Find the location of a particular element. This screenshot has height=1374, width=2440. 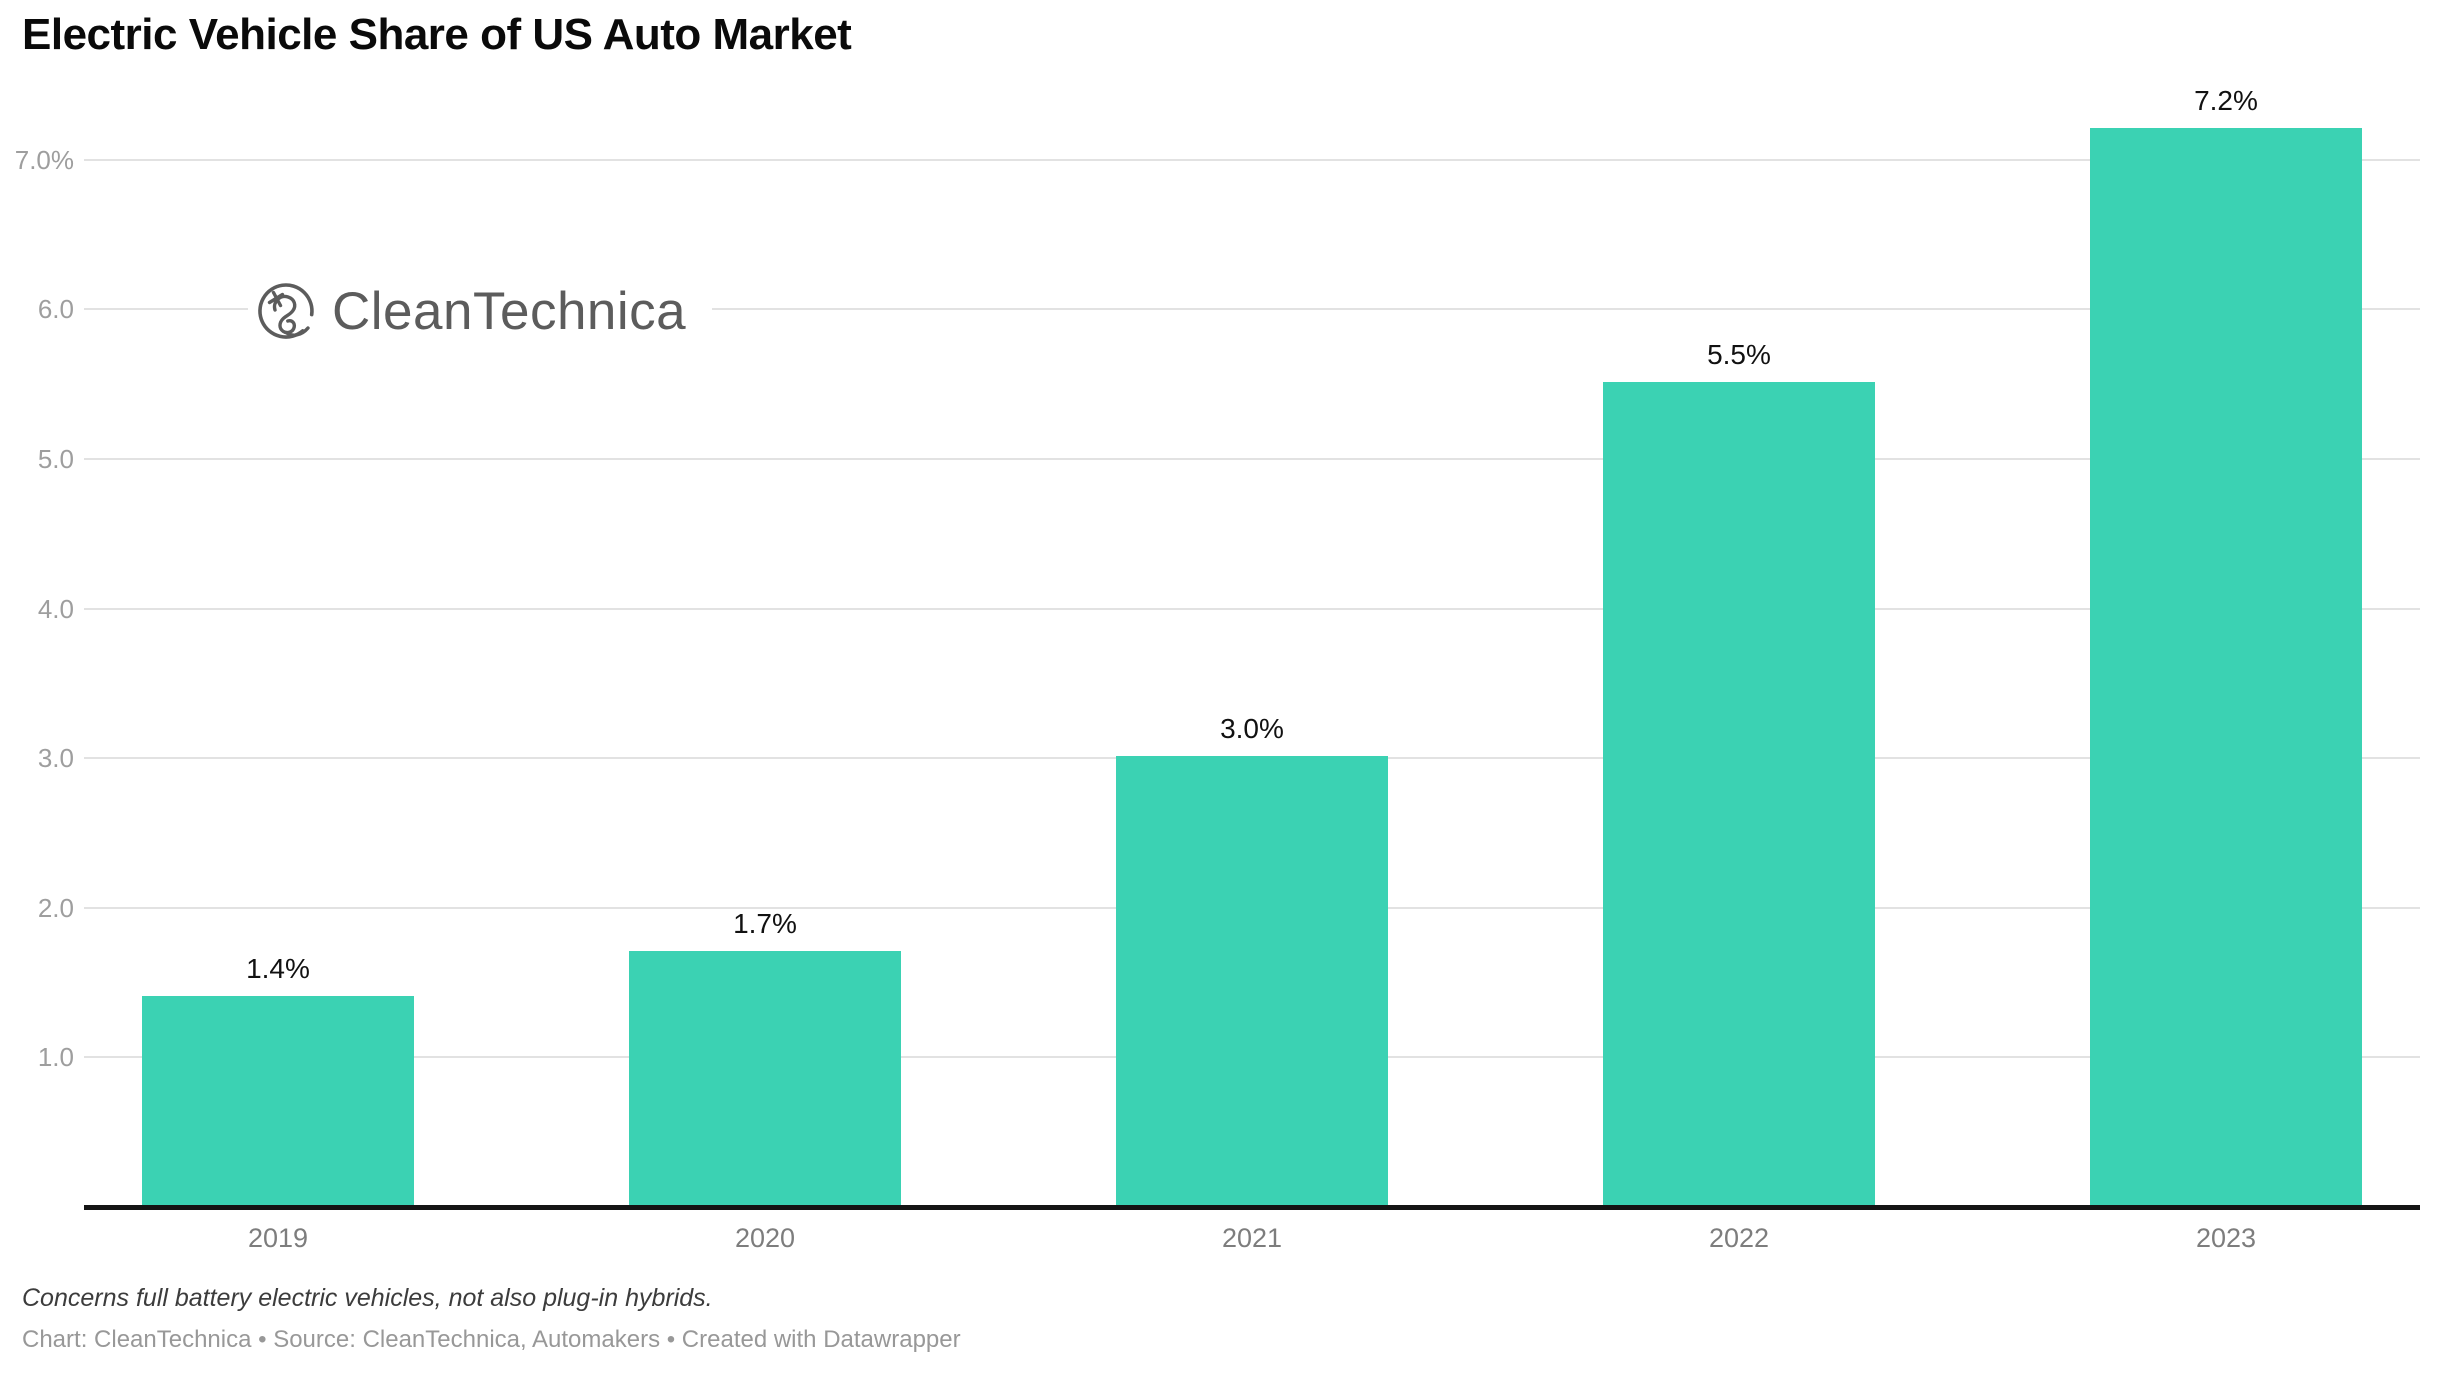

bar-2021 is located at coordinates (1252, 980).